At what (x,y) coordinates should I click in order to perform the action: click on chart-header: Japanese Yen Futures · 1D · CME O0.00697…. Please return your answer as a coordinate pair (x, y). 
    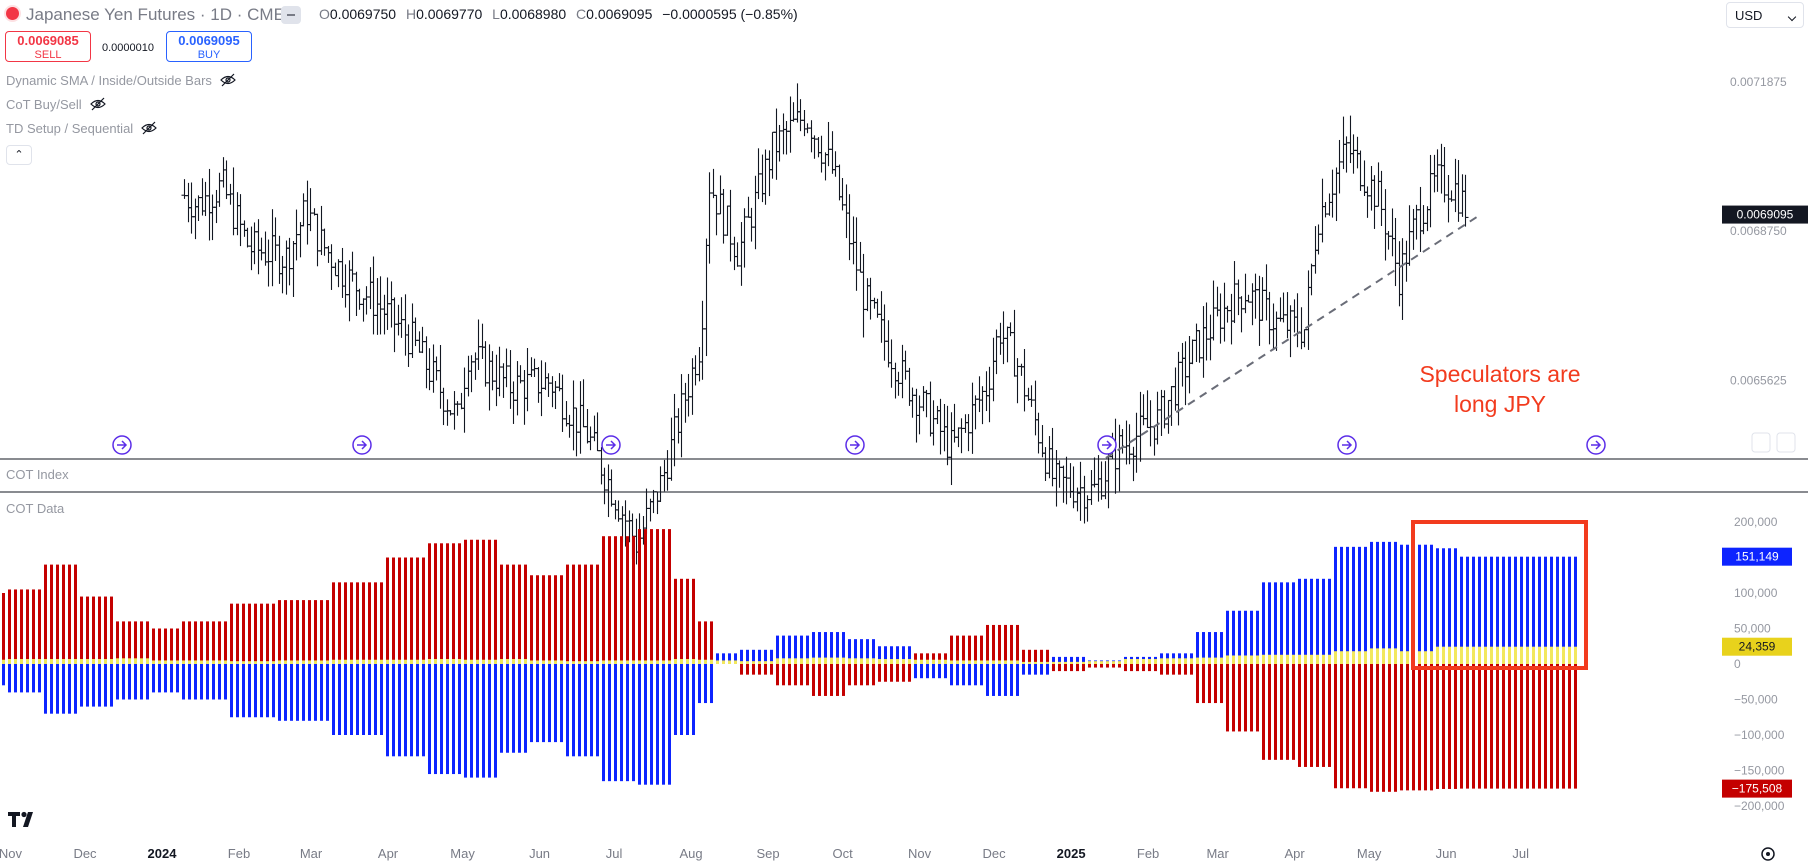
    Looking at the image, I should click on (700, 15).